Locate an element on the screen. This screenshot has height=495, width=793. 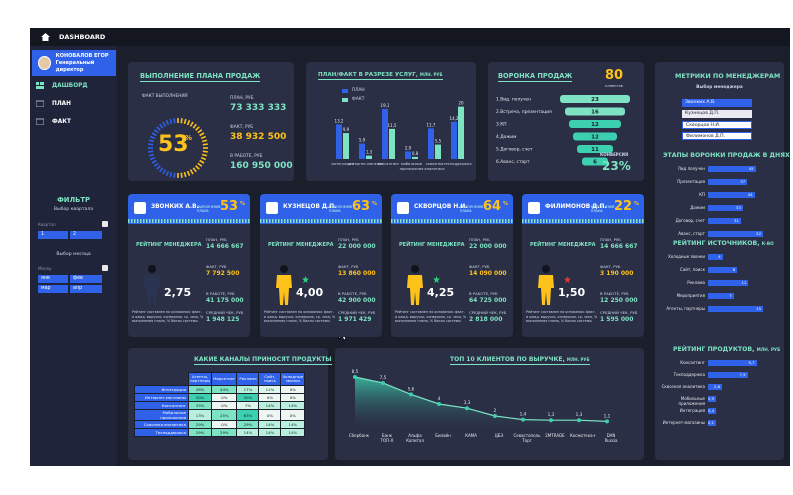
home-icon is located at coordinates (45, 37).